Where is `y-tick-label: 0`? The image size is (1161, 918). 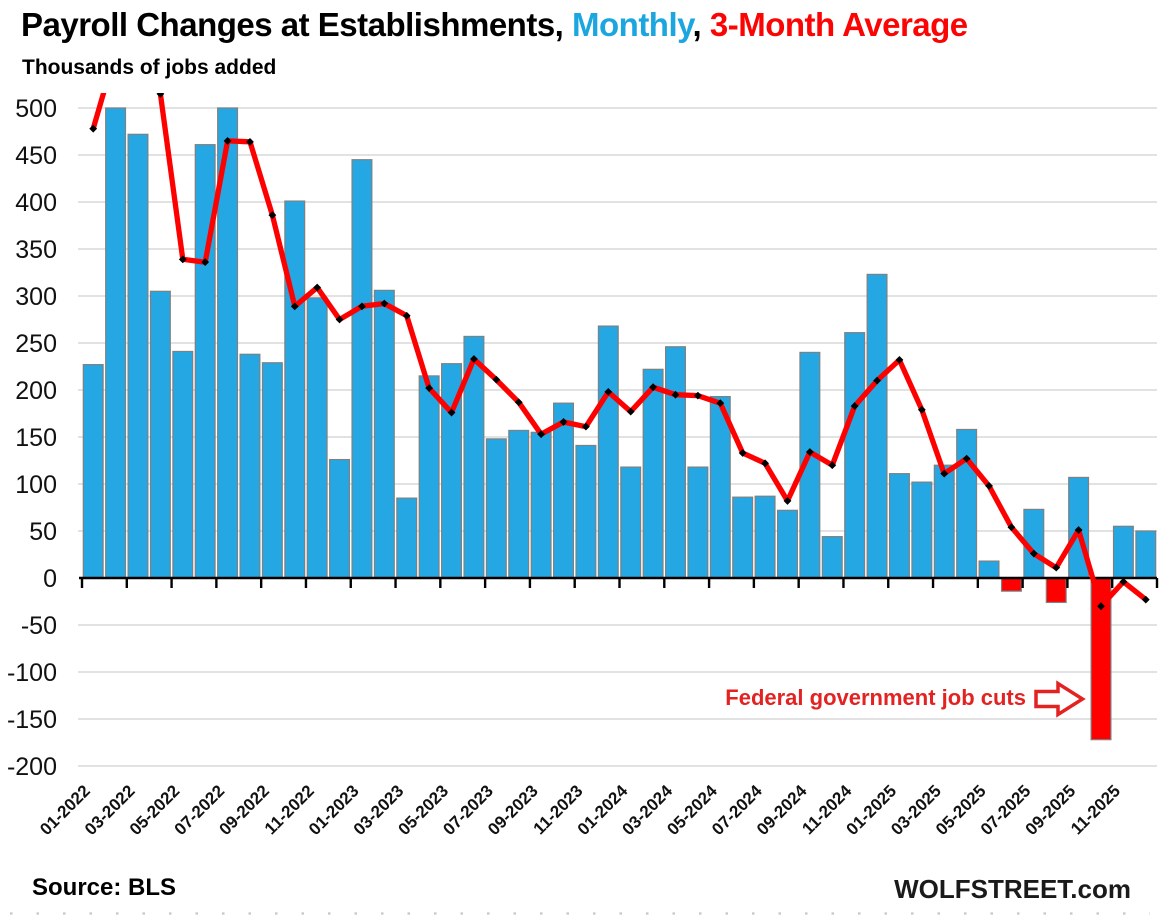 y-tick-label: 0 is located at coordinates (50, 579).